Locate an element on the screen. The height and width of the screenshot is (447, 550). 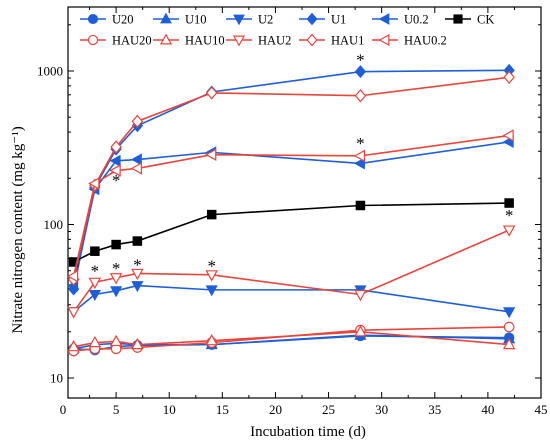
series-hau10 is located at coordinates (291, 338).